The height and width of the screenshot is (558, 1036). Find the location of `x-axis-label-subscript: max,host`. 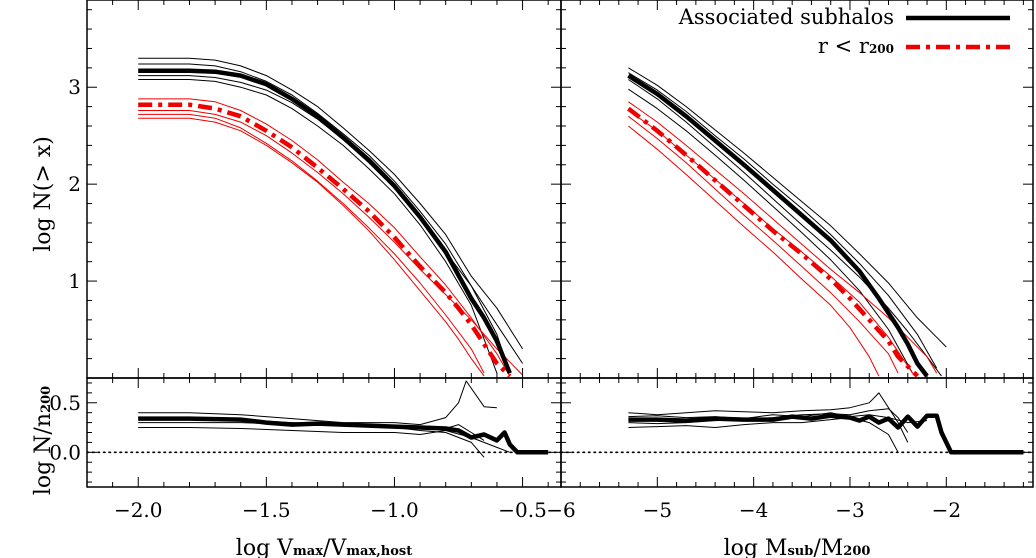

x-axis-label-subscript: max,host is located at coordinates (379, 551).